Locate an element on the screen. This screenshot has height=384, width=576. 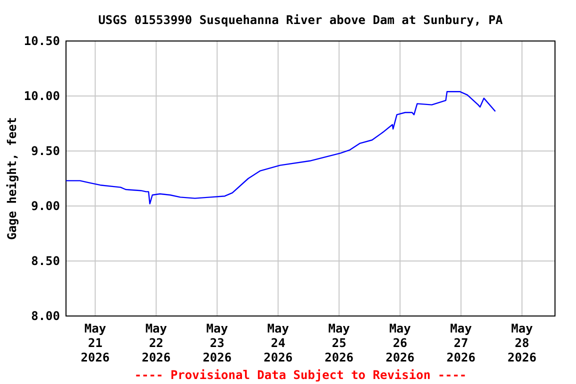
y-tick-label: 8.00 is located at coordinates (45, 315).